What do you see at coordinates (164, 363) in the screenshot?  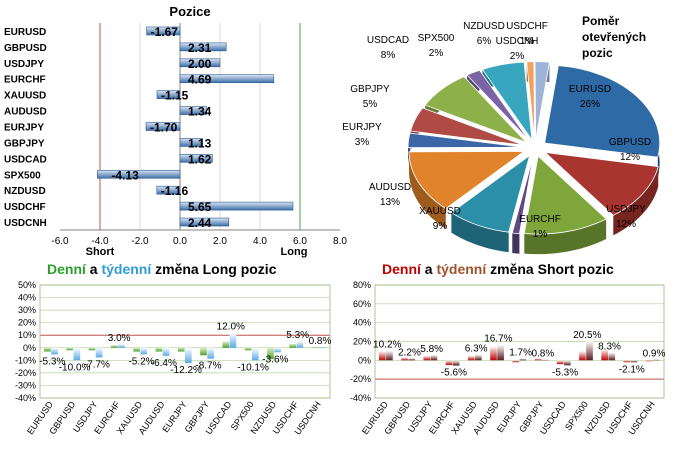 I see `data-label: -6.4%` at bounding box center [164, 363].